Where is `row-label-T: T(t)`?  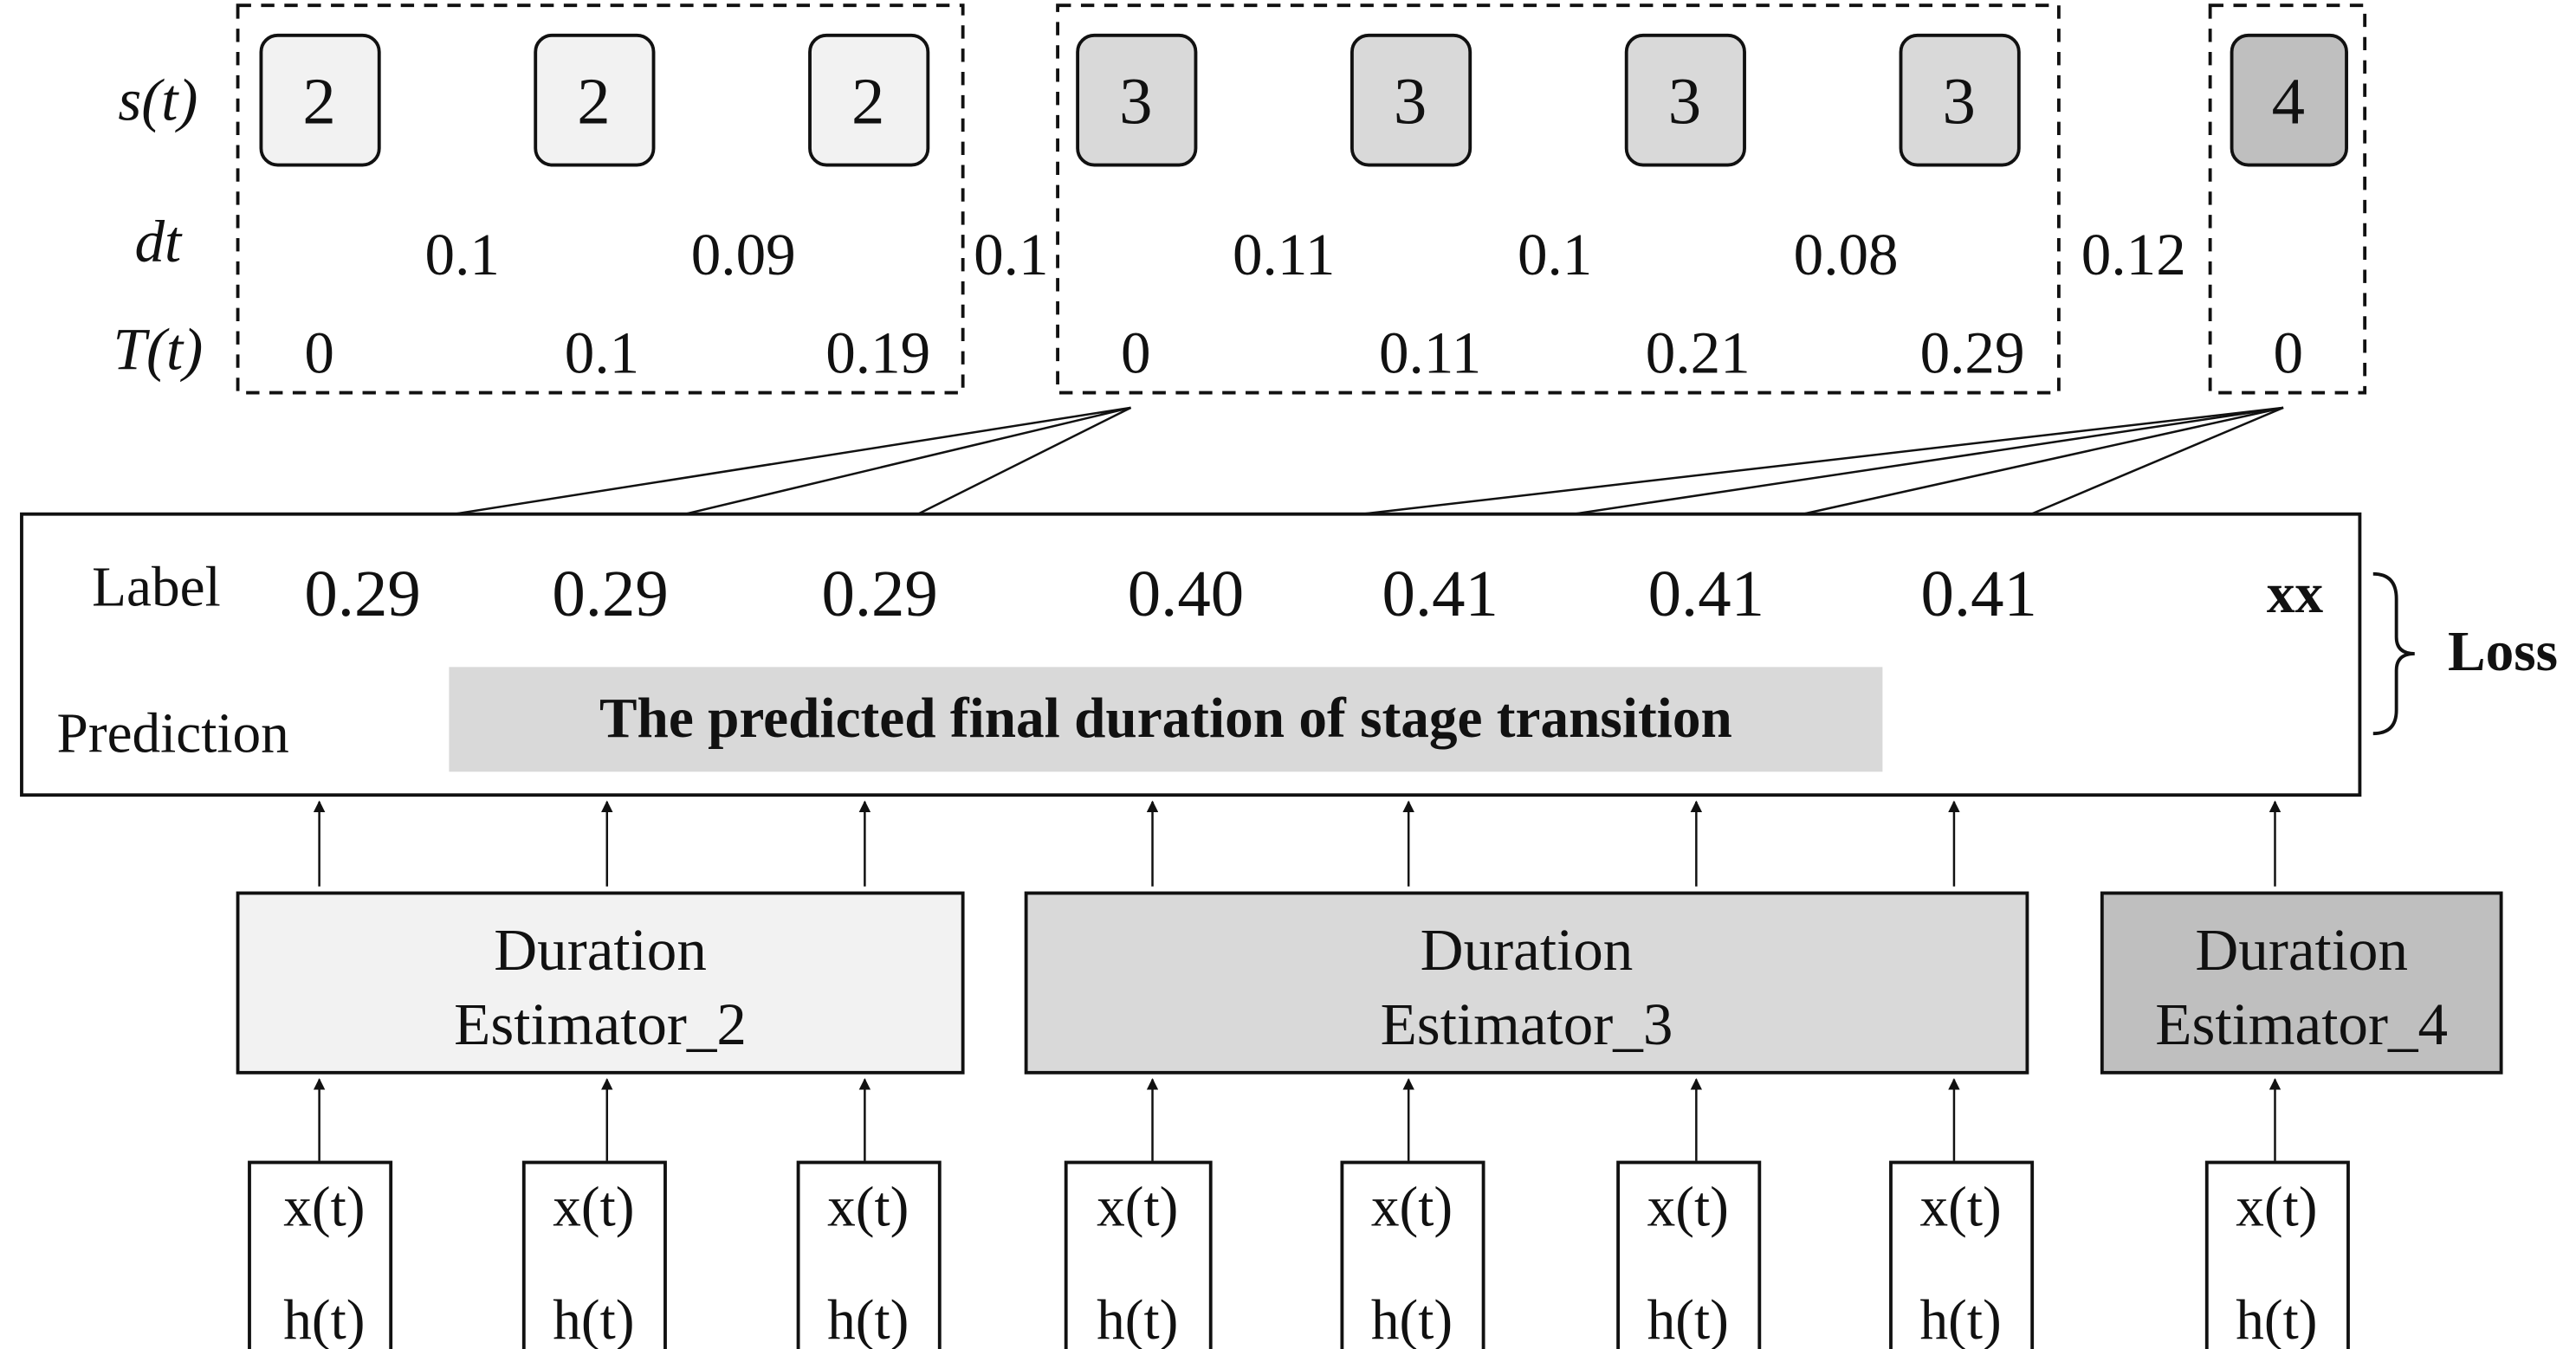 row-label-T: T(t) is located at coordinates (158, 349).